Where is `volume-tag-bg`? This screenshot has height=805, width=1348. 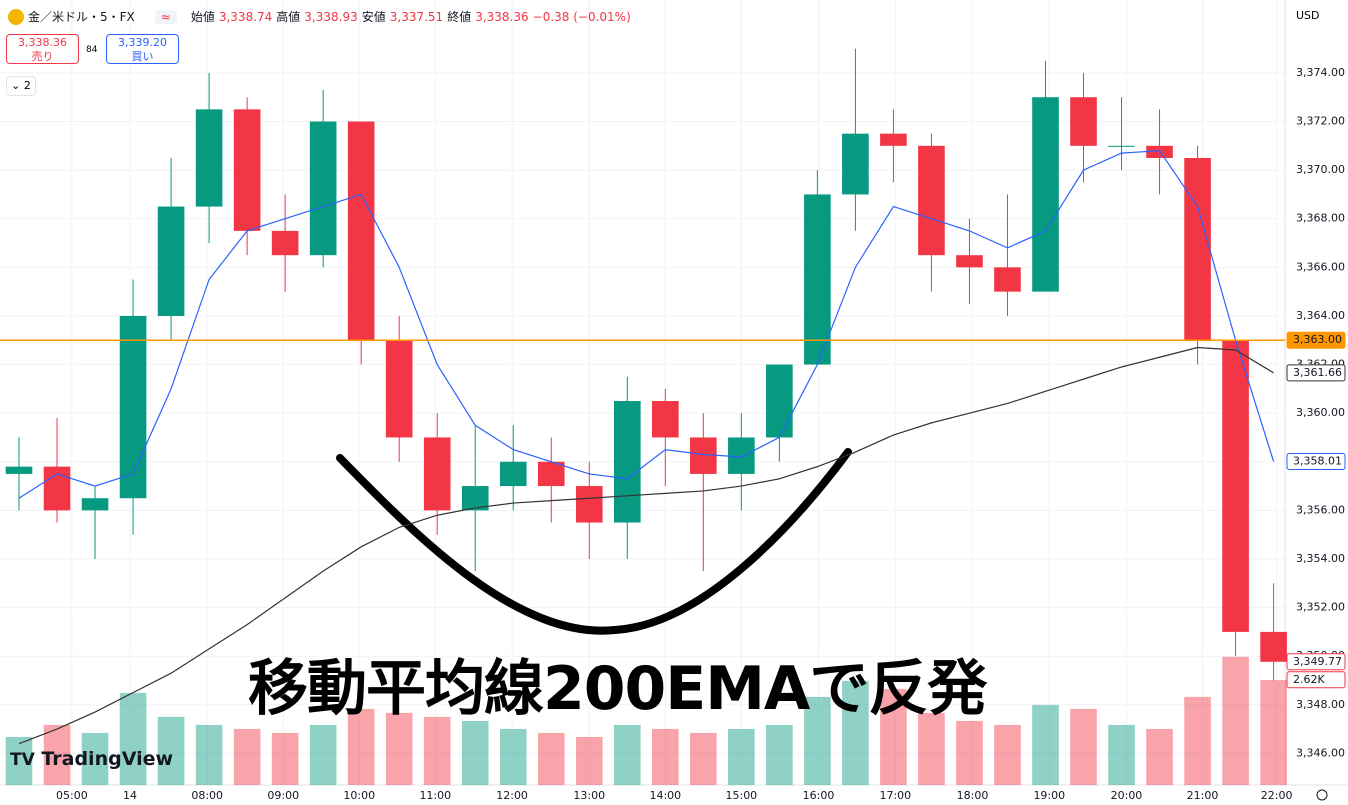
volume-tag-bg is located at coordinates (1316, 680).